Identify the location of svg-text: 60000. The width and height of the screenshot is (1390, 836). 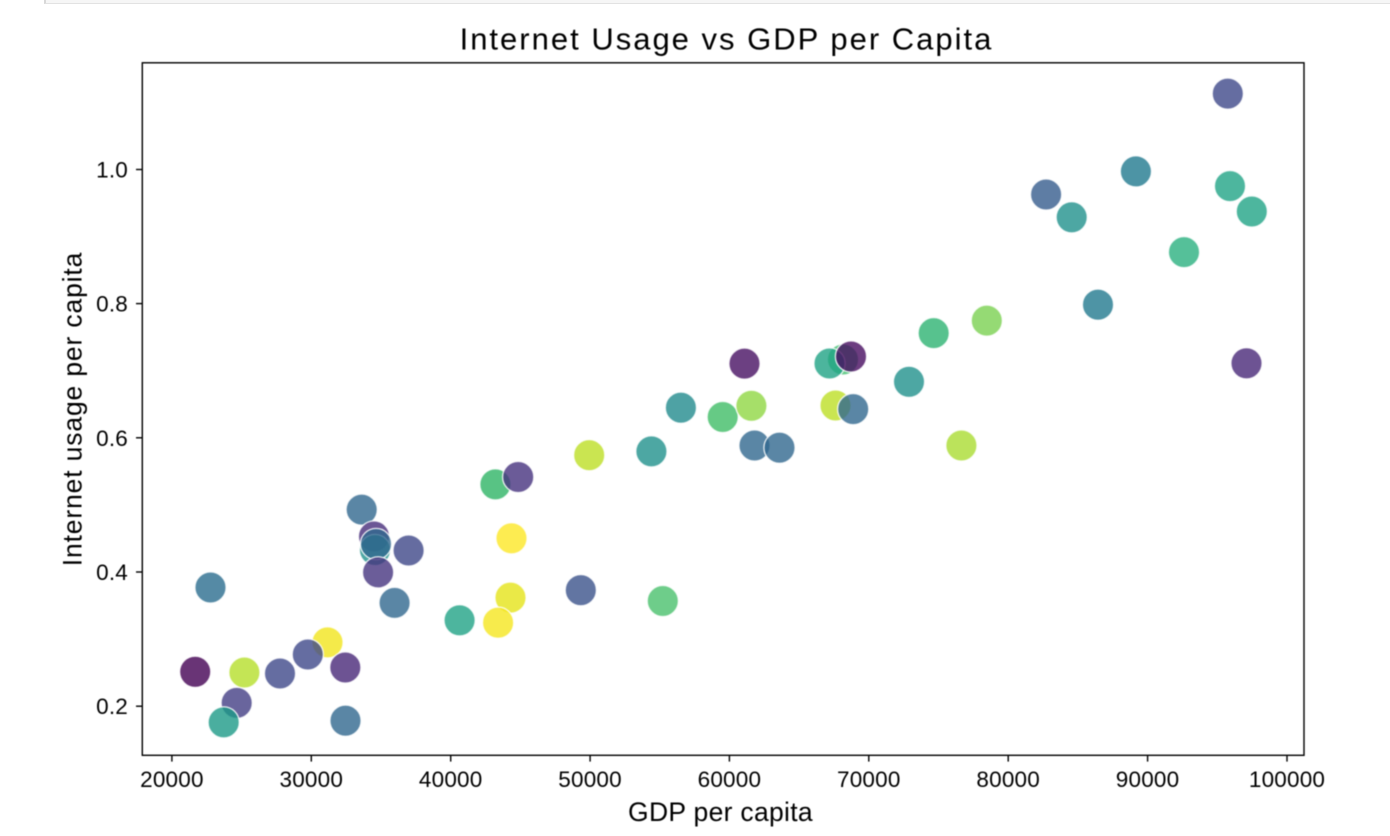
(730, 779).